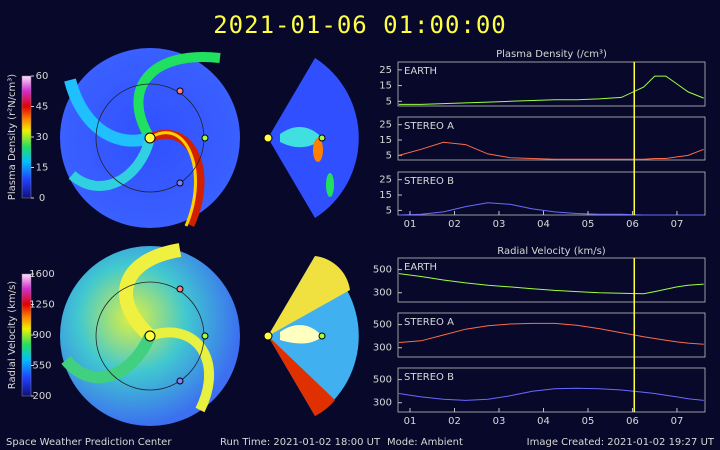  Describe the element at coordinates (41, 305) in the screenshot. I see `colorbar-tick-label: 1250` at that location.